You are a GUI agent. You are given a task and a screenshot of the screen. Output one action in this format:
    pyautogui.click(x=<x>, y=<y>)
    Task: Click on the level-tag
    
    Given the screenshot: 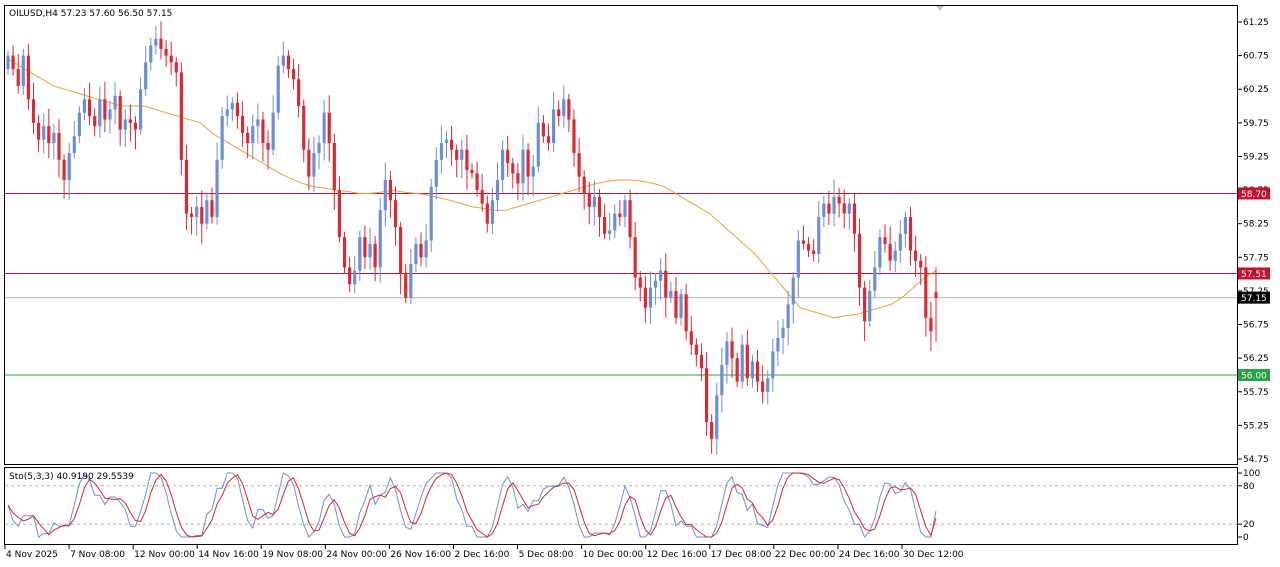 What is the action you would take?
    pyautogui.click(x=1254, y=273)
    